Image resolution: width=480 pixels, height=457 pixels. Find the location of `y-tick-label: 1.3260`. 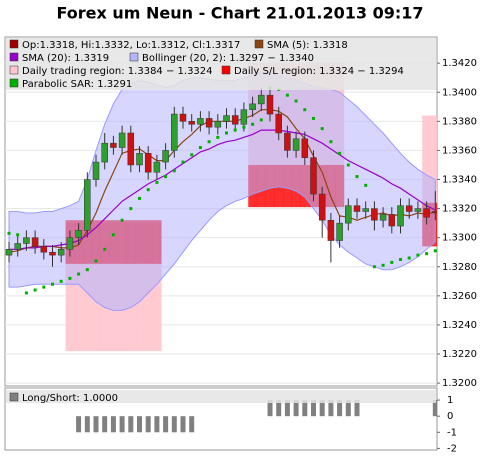

y-tick-label: 1.3260 is located at coordinates (459, 296).